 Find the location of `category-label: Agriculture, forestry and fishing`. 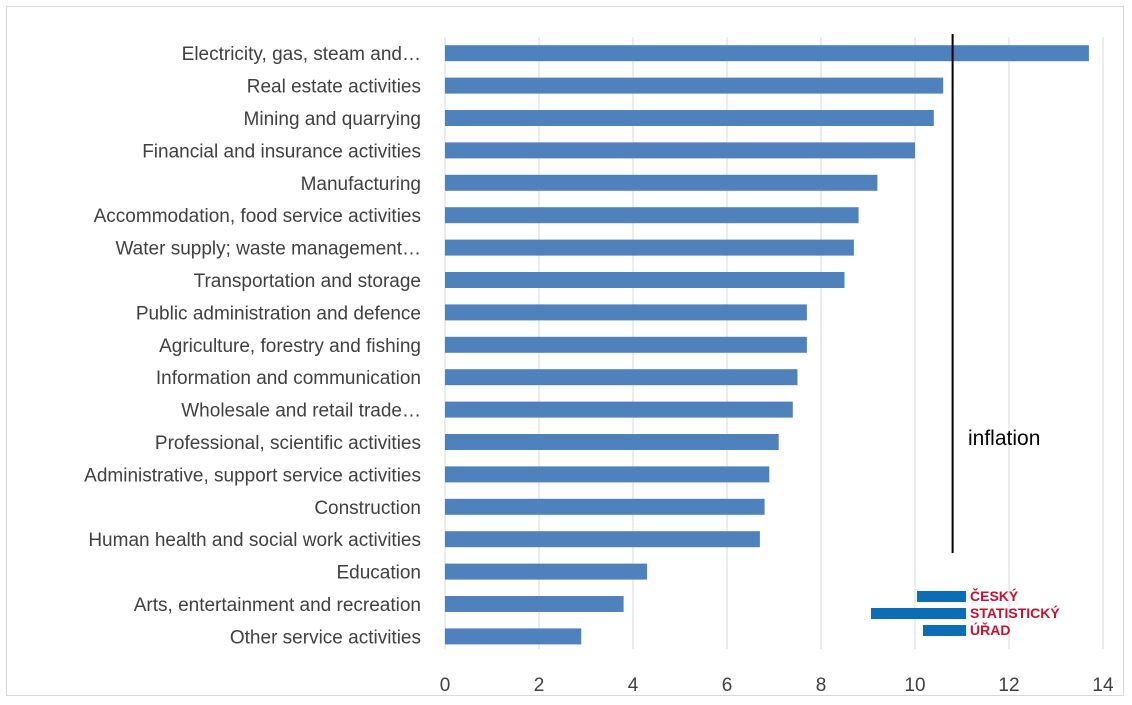

category-label: Agriculture, forestry and fishing is located at coordinates (290, 346).